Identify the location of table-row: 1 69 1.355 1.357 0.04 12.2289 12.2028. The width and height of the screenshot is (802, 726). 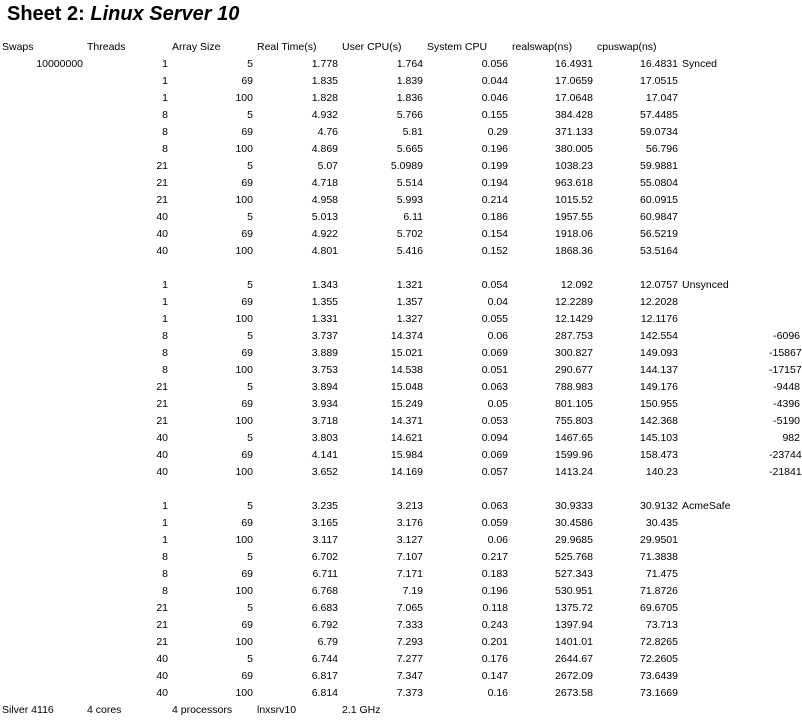
(401, 301).